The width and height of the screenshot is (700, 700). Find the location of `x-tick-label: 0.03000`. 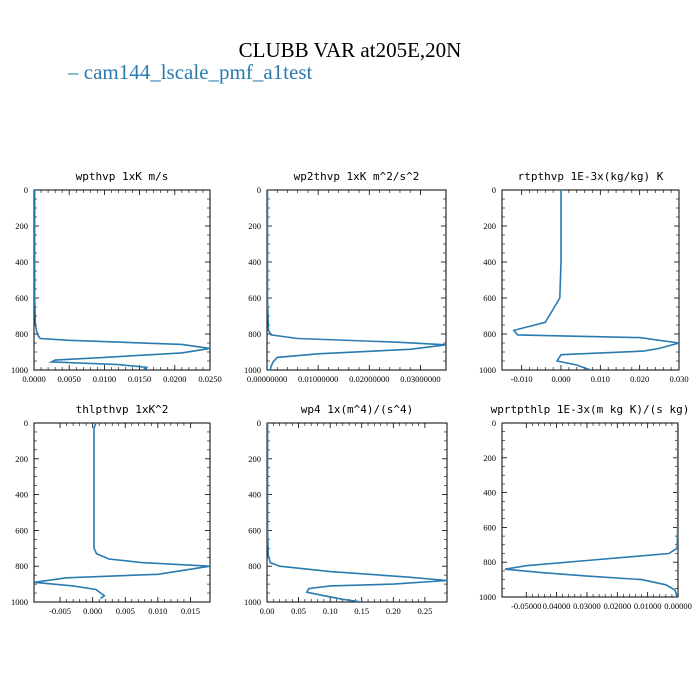

x-tick-label: 0.03000 is located at coordinates (587, 606).